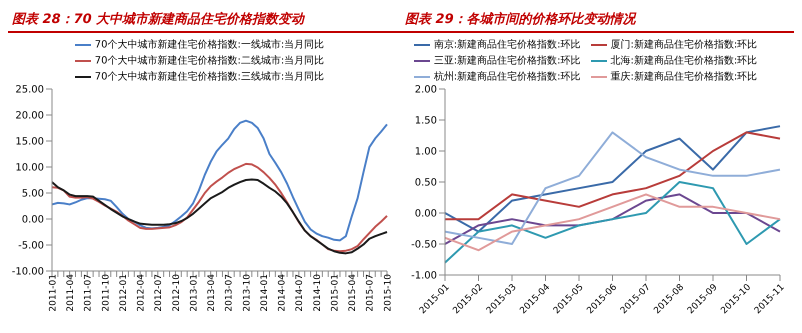 The width and height of the screenshot is (802, 333). What do you see at coordinates (71, 293) in the screenshot?
I see `x-tick-label: 2011-04` at bounding box center [71, 293].